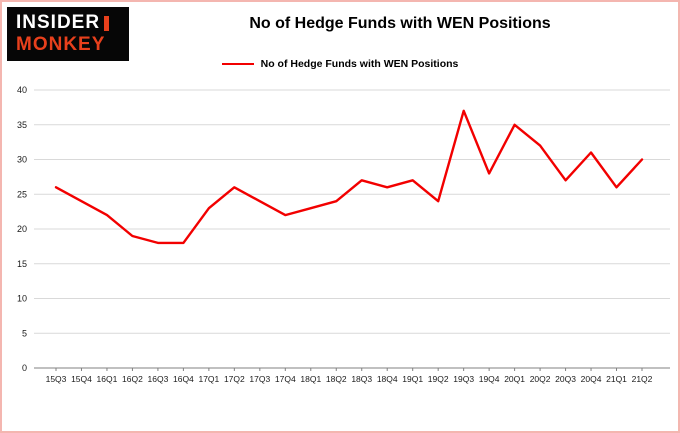  Describe the element at coordinates (463, 379) in the screenshot. I see `x-tick-label: 19Q3` at that location.